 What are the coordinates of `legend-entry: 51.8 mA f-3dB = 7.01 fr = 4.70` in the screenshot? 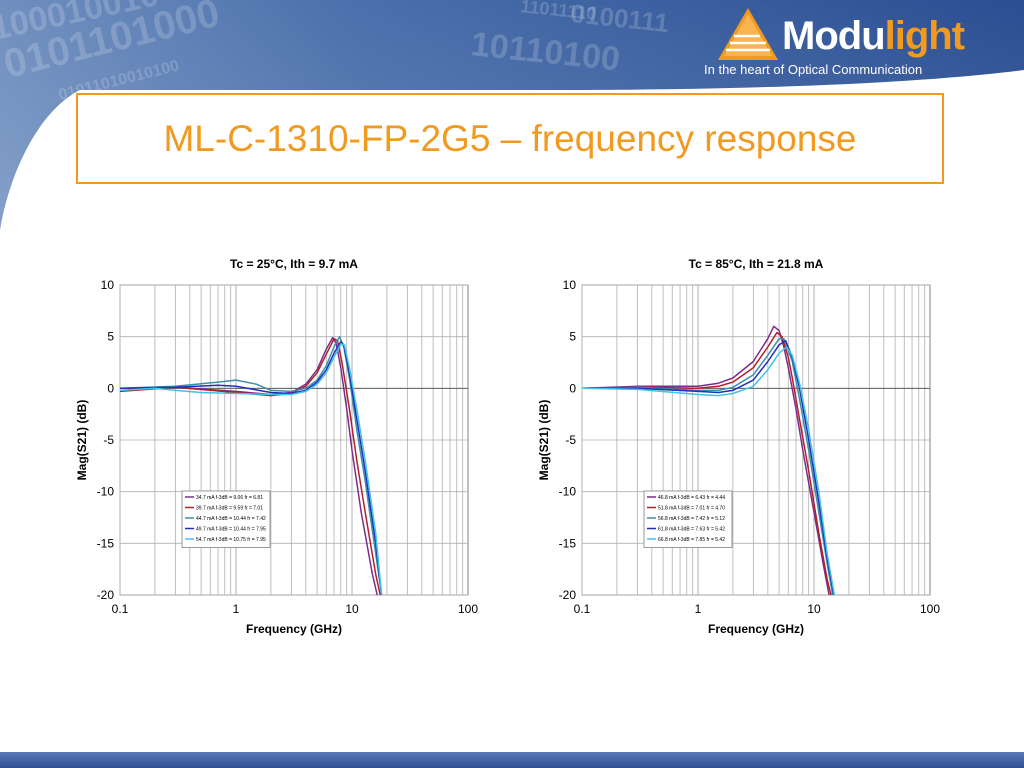 It's located at (691, 509).